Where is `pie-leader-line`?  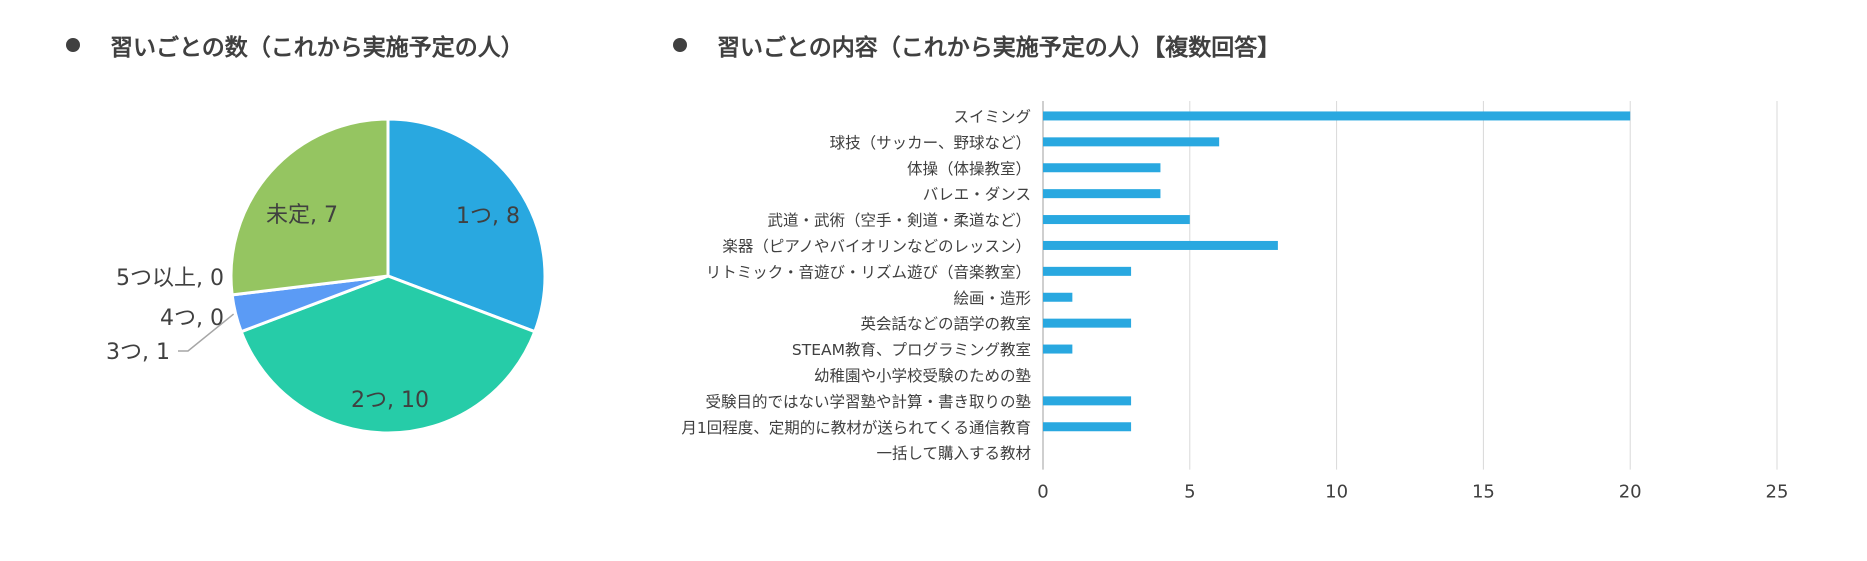
pie-leader-line is located at coordinates (206, 332).